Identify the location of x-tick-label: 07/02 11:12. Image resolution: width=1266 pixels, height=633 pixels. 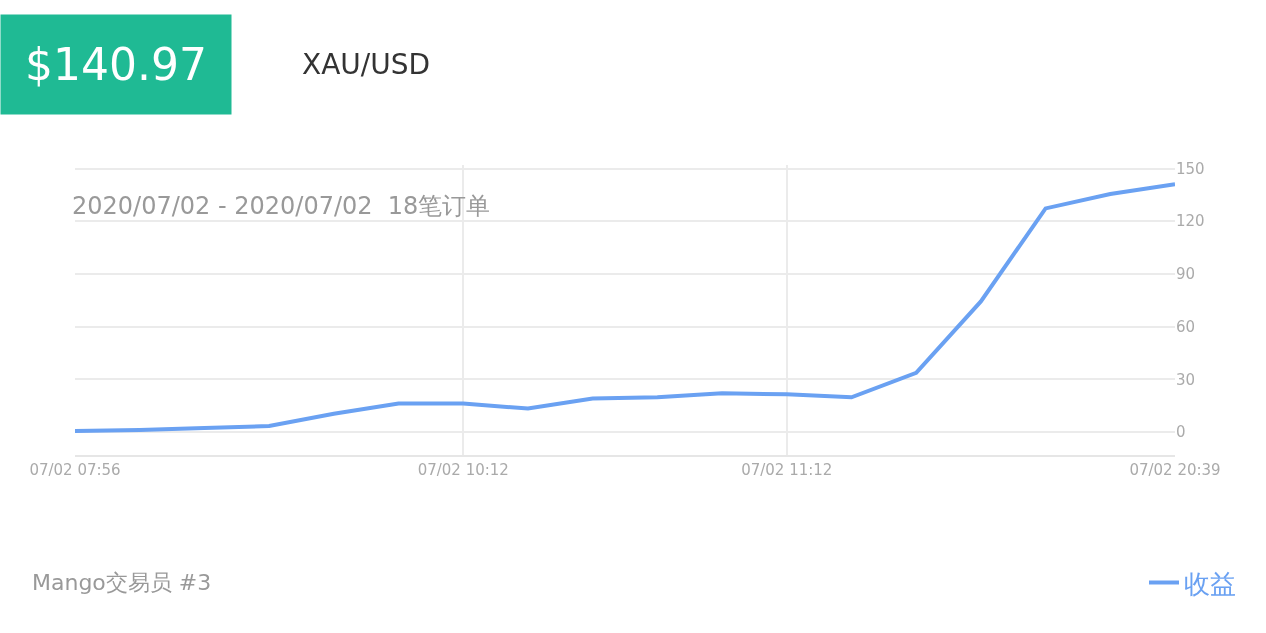
(787, 470).